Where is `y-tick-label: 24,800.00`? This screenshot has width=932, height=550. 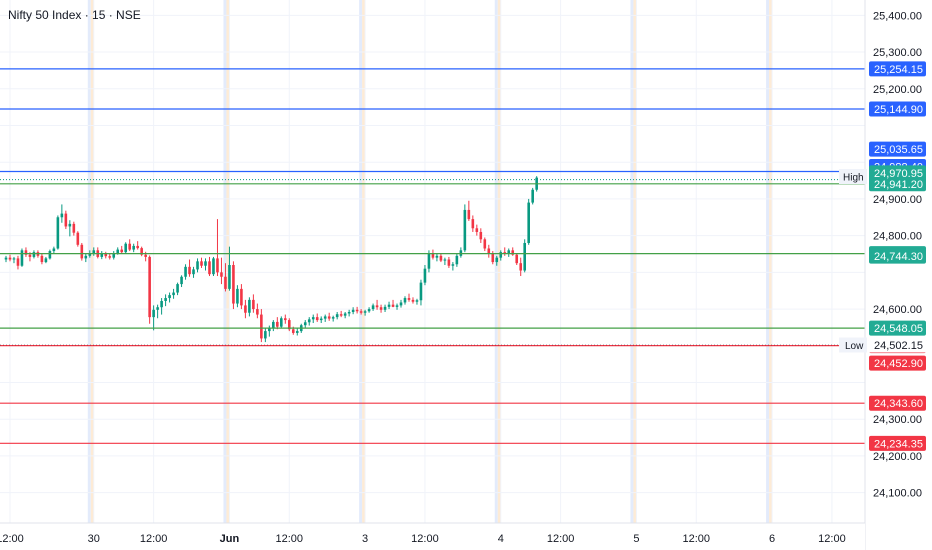 y-tick-label: 24,800.00 is located at coordinates (897, 237).